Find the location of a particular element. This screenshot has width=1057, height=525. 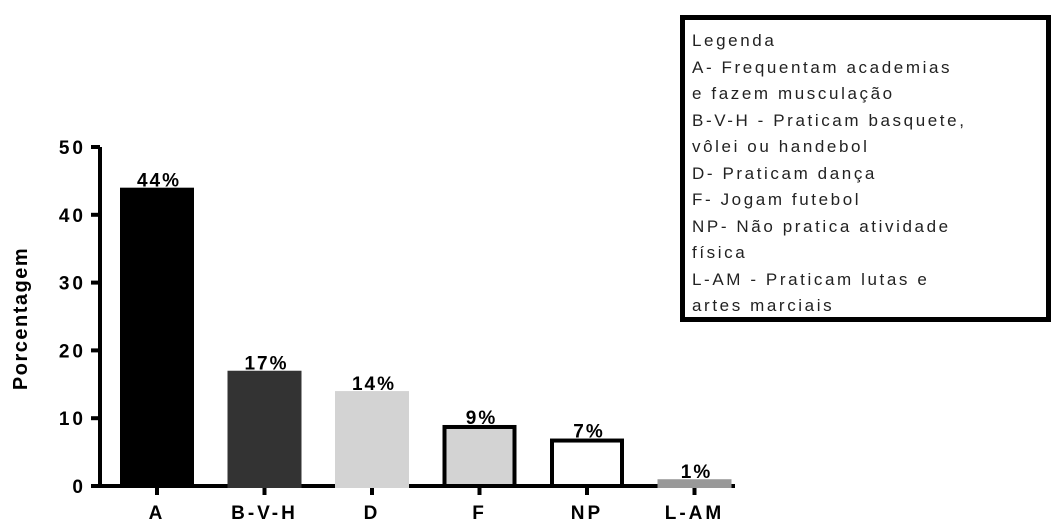

data-label: 7% is located at coordinates (588, 432).